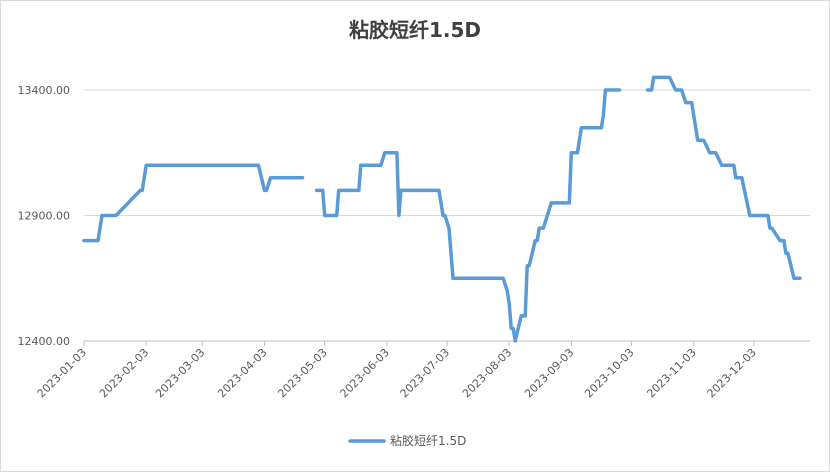 The width and height of the screenshot is (830, 472). Describe the element at coordinates (44, 216) in the screenshot. I see `y-tick-label: 12900.00` at that location.